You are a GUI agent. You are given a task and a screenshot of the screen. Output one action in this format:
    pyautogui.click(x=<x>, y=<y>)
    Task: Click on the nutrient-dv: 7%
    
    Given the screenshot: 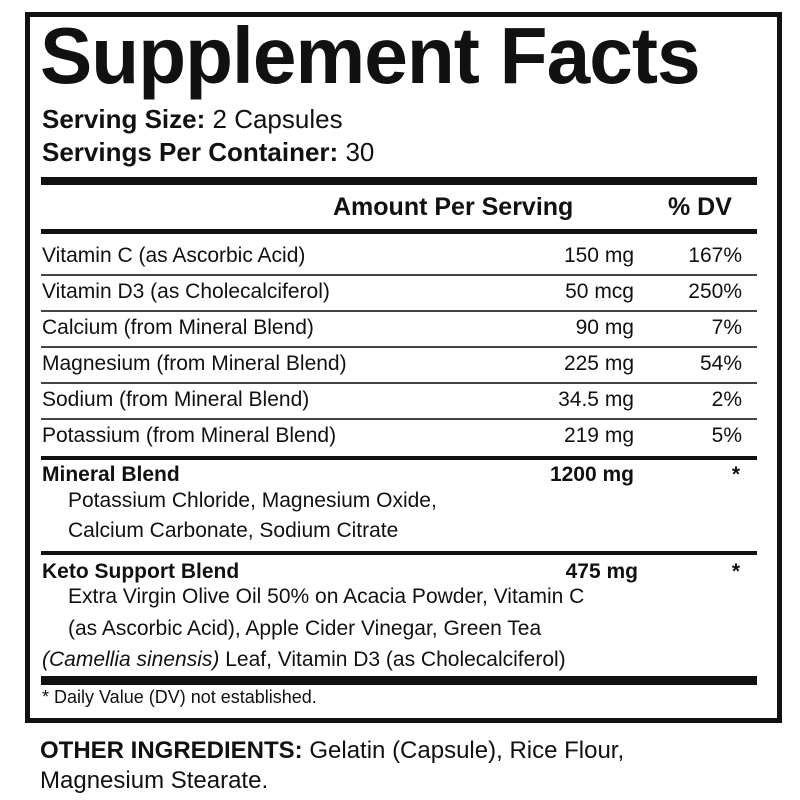 What is the action you would take?
    pyautogui.click(x=726, y=327)
    